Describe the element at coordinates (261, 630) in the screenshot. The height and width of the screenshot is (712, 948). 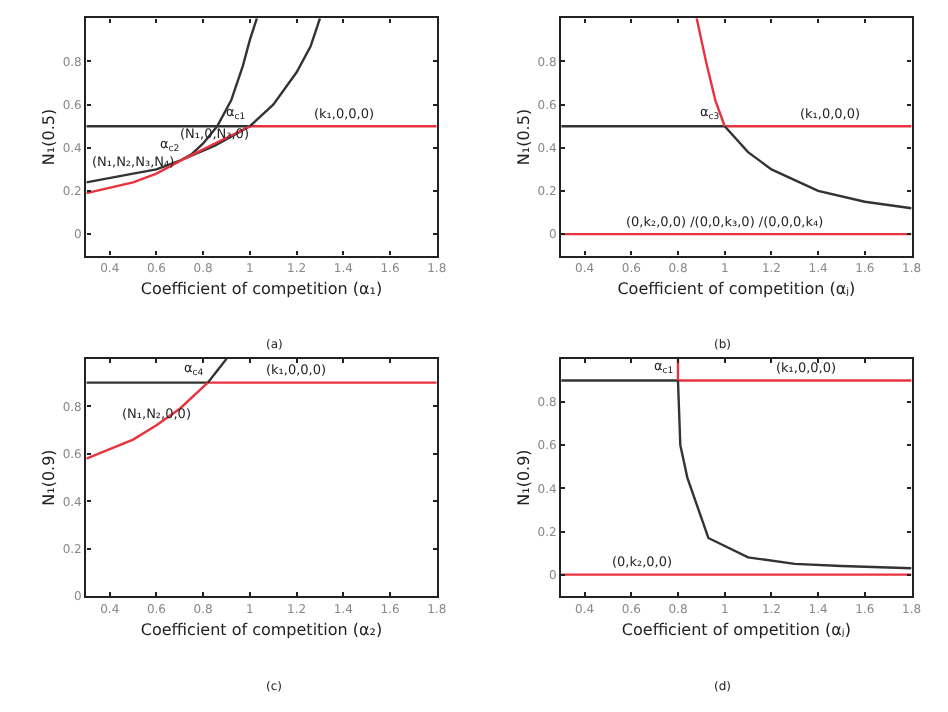
I see `x-axis-title: Coefficient of competition (α₂)` at that location.